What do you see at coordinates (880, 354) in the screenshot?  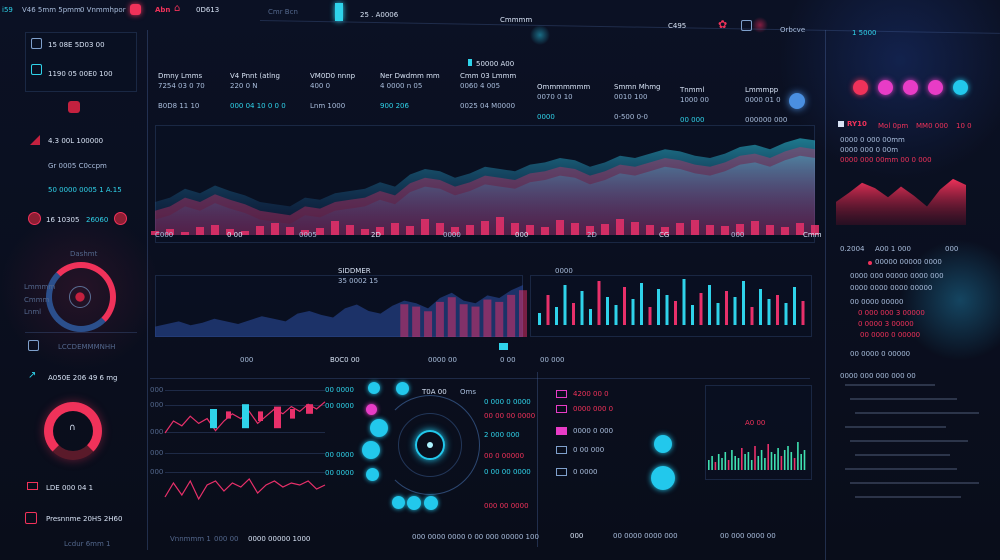 I see `stat-text: 00 0000 0 00000` at bounding box center [880, 354].